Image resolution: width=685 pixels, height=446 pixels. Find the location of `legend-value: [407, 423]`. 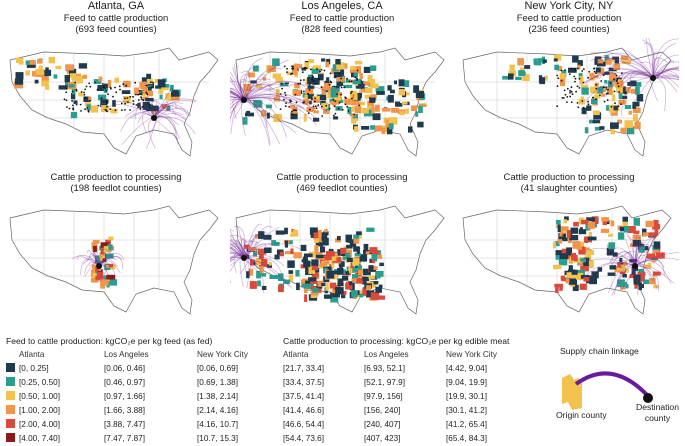

legend-value: [407, 423] is located at coordinates (382, 438).